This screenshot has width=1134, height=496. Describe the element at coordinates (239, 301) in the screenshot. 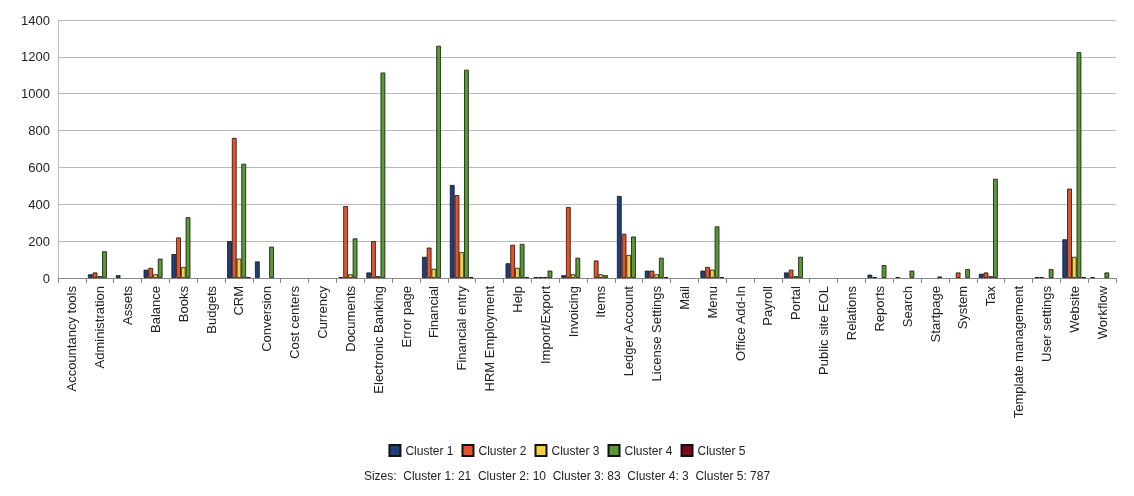

I see `x-tick-label: CRM` at that location.